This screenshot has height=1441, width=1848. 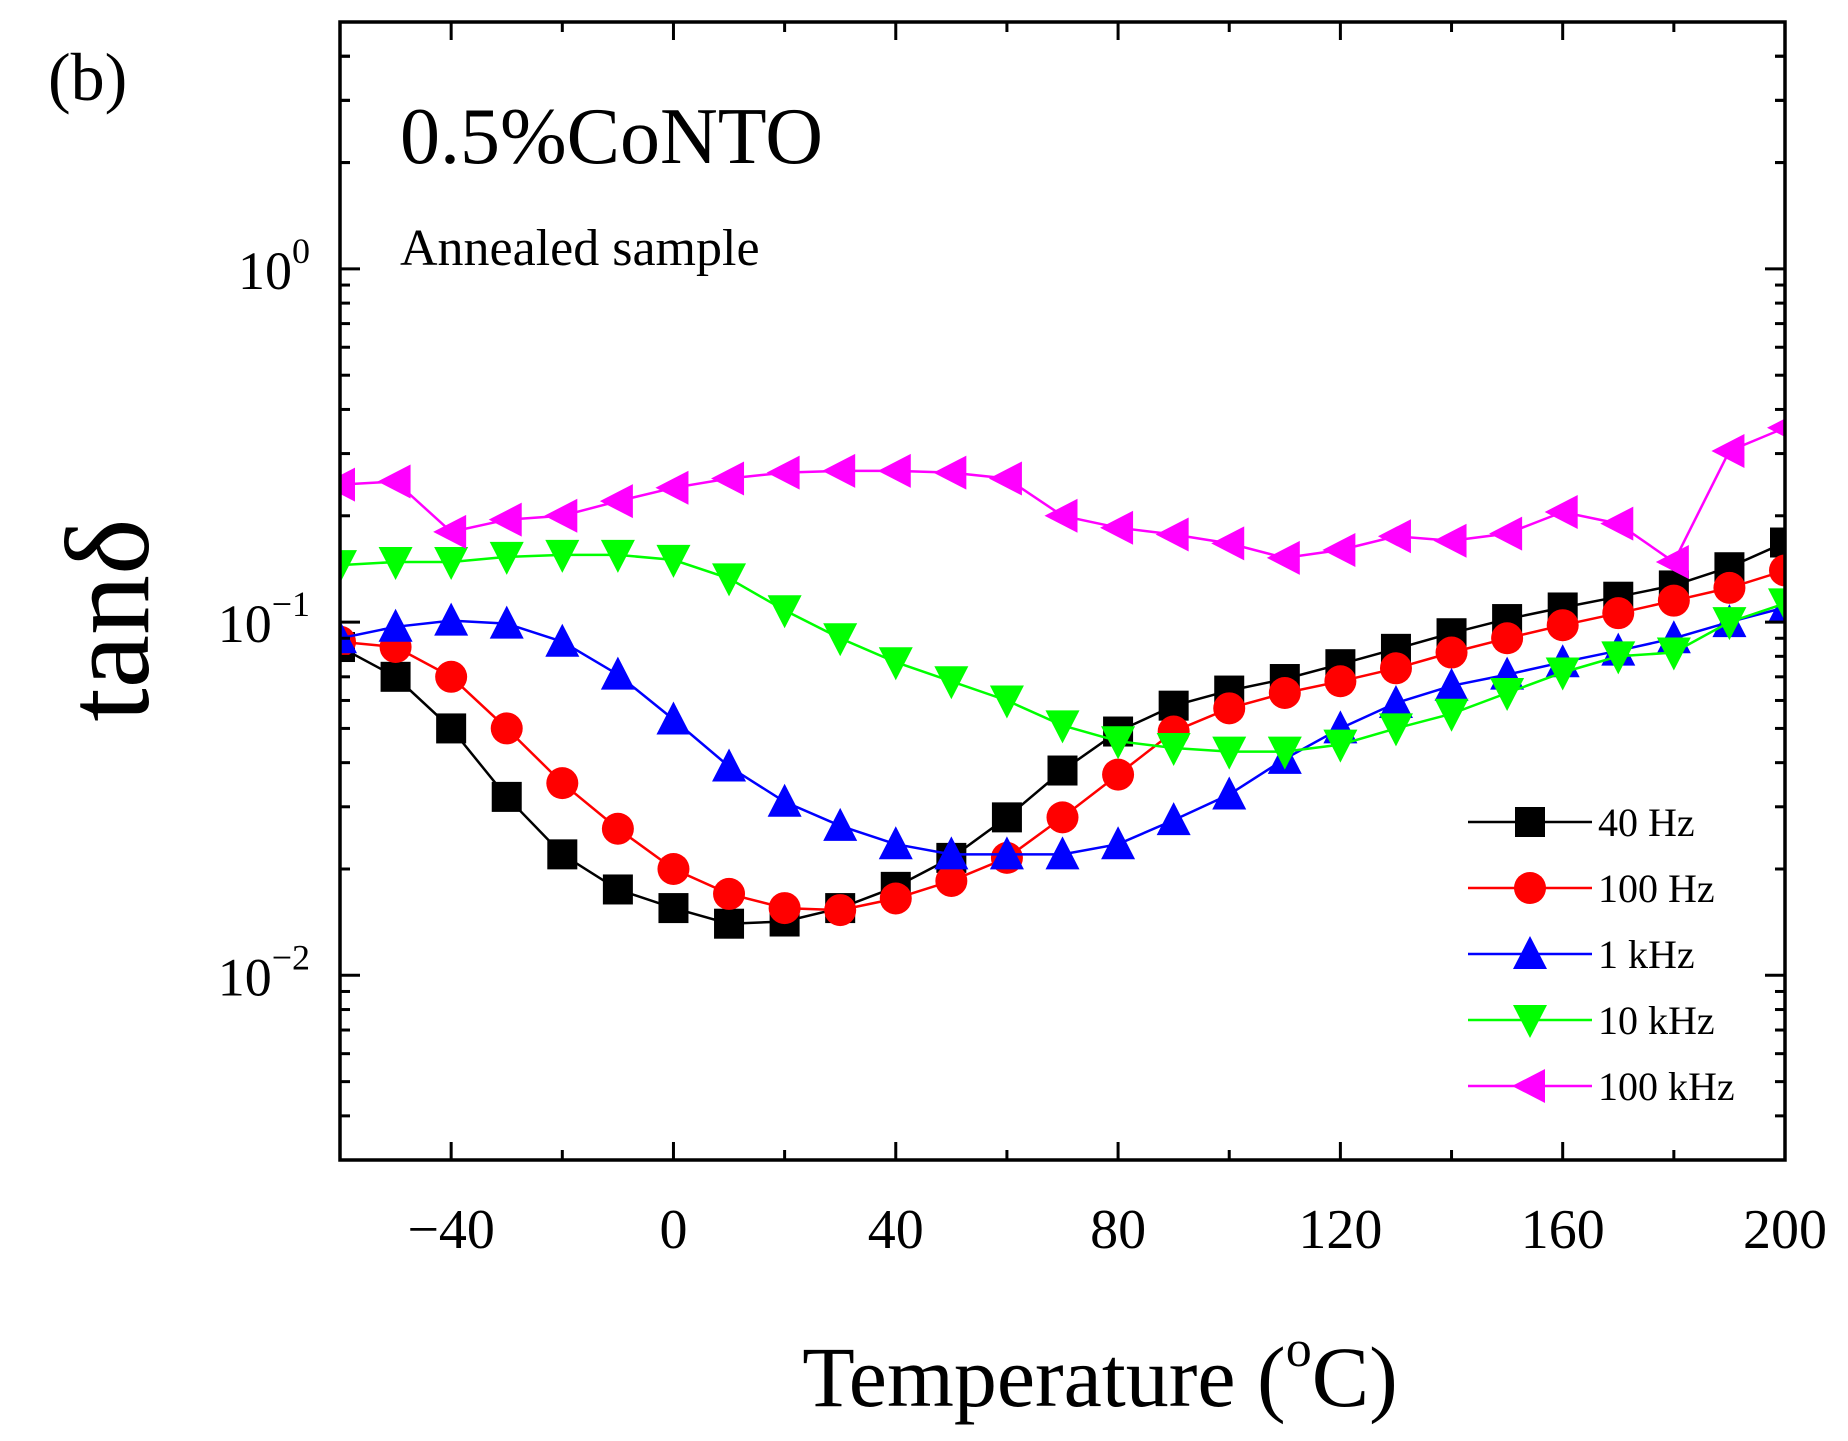 I want to click on x-axis-title: Temperature (oC), so click(x=1099, y=1373).